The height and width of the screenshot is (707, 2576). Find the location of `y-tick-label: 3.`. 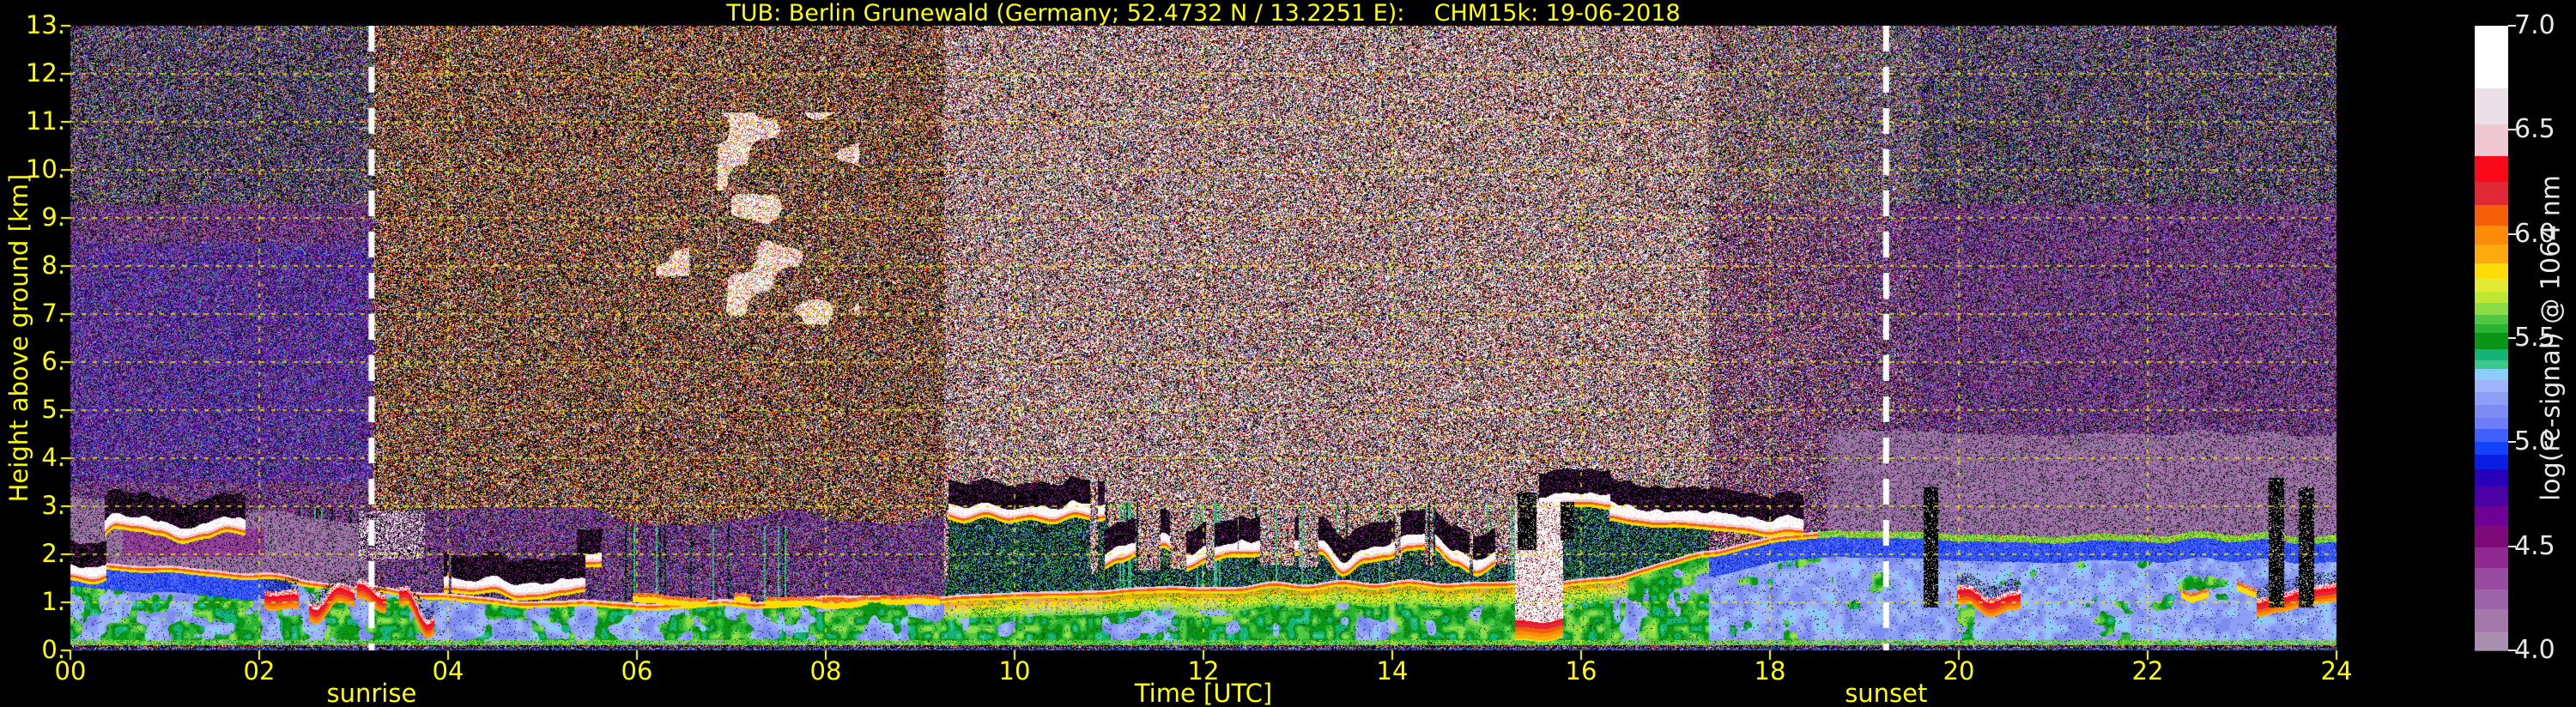

y-tick-label: 3. is located at coordinates (53, 505).